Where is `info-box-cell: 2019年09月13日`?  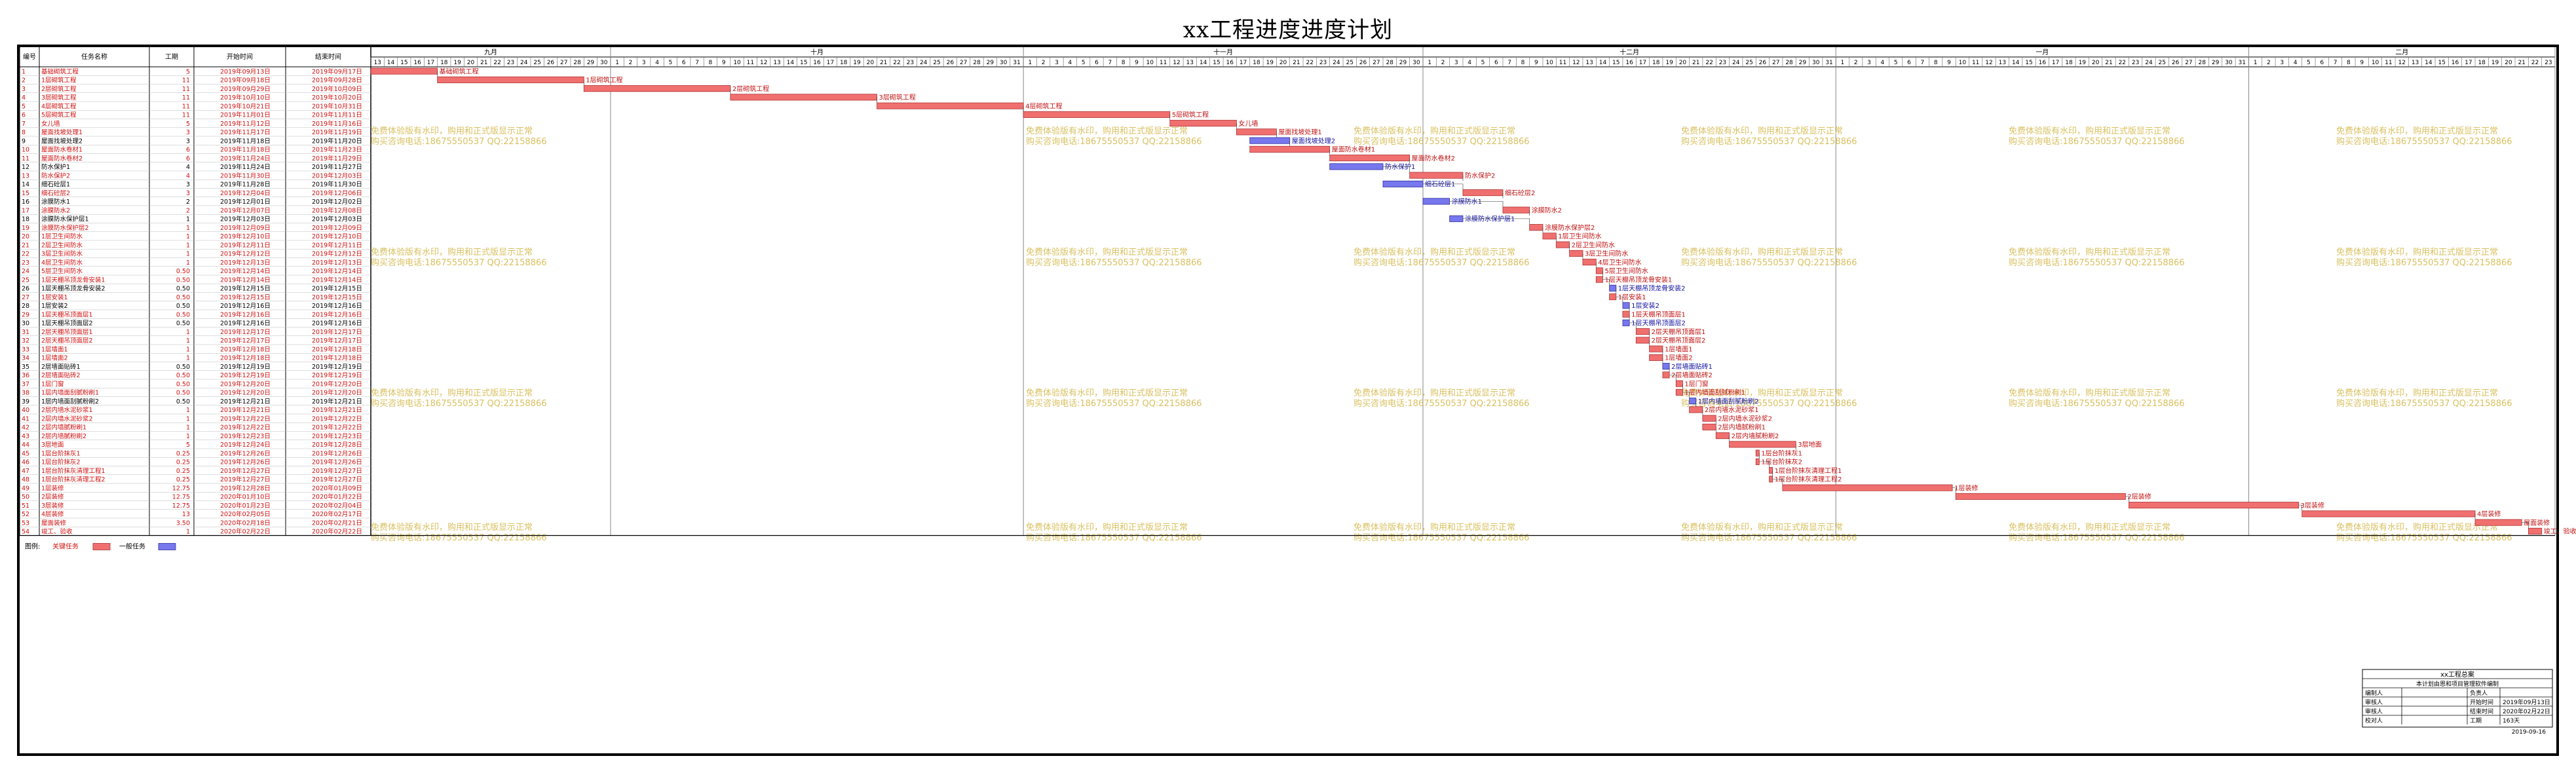
info-box-cell: 2019年09月13日 is located at coordinates (2526, 702).